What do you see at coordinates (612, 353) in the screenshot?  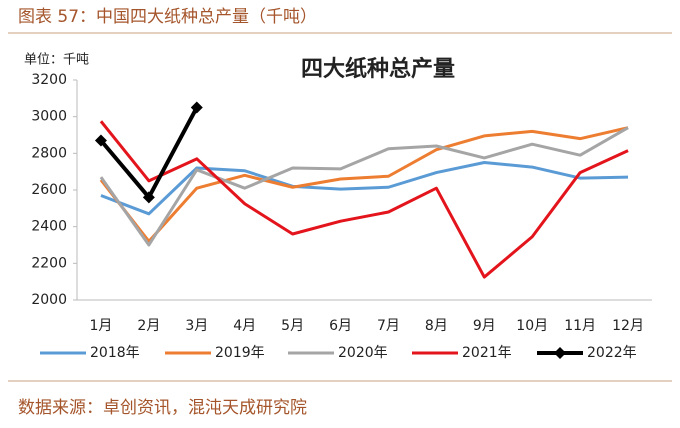 I see `legend-label: 2022年` at bounding box center [612, 353].